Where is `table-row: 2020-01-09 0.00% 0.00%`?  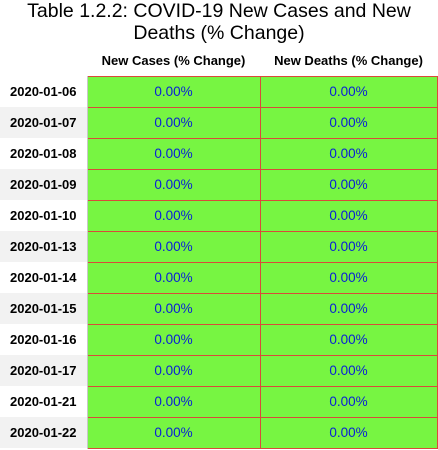
table-row: 2020-01-09 0.00% 0.00% is located at coordinates (219, 184).